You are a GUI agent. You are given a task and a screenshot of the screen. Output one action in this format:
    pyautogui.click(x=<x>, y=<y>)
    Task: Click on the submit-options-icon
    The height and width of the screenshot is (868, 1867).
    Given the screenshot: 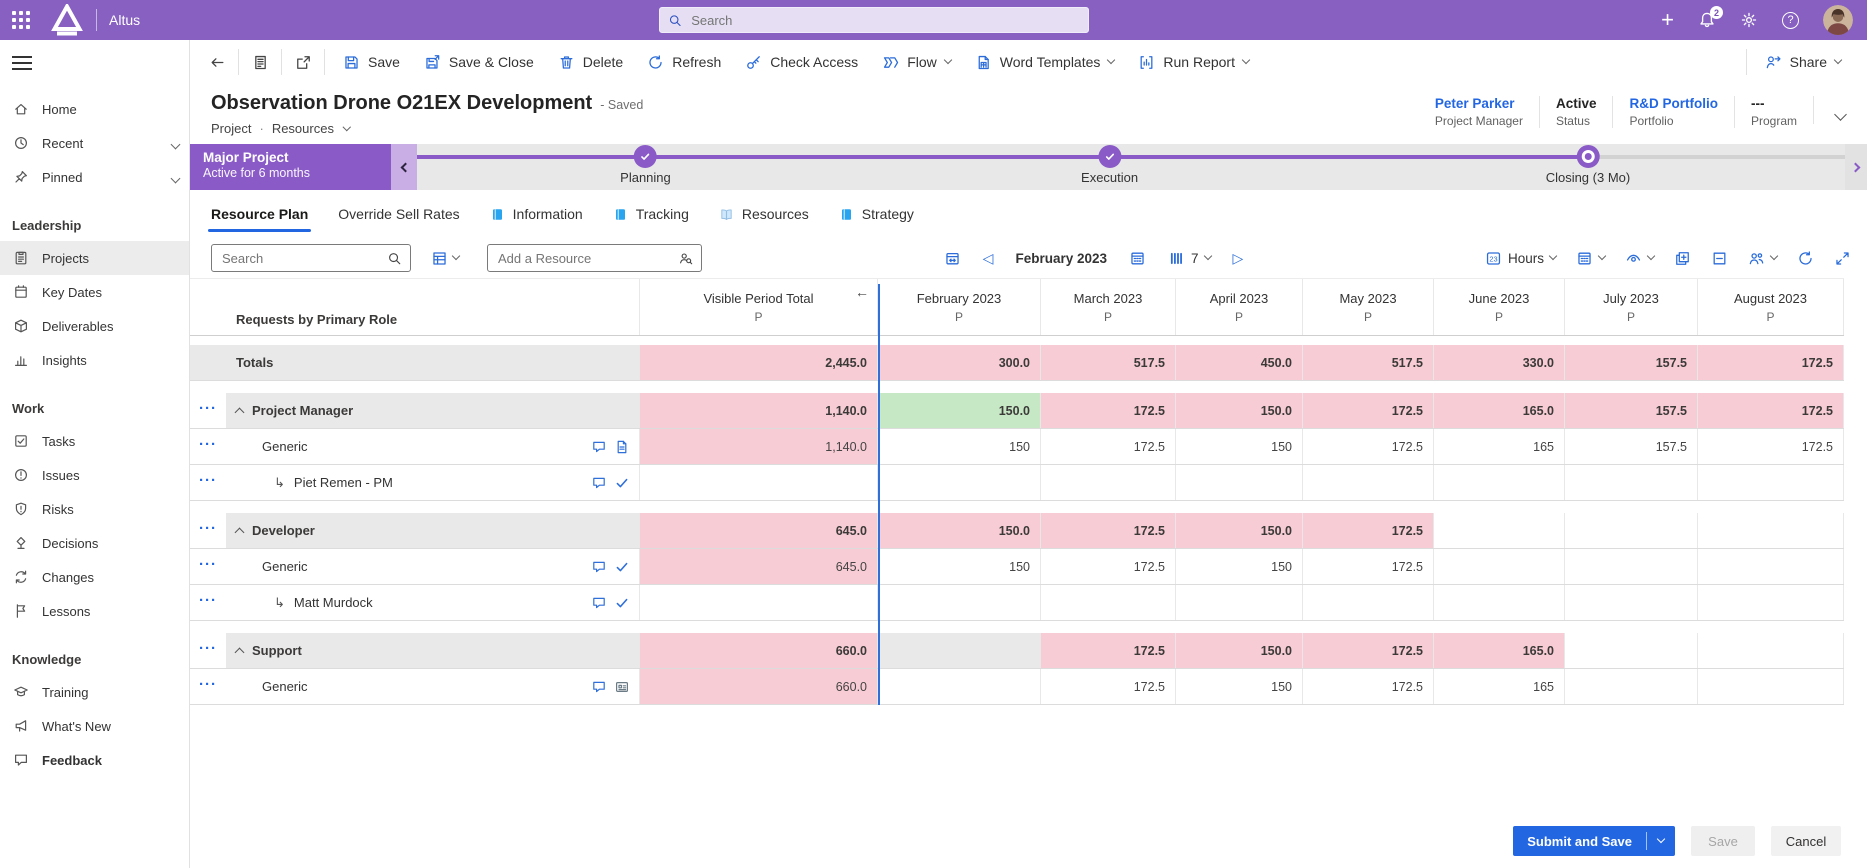 What is the action you would take?
    pyautogui.click(x=1661, y=841)
    